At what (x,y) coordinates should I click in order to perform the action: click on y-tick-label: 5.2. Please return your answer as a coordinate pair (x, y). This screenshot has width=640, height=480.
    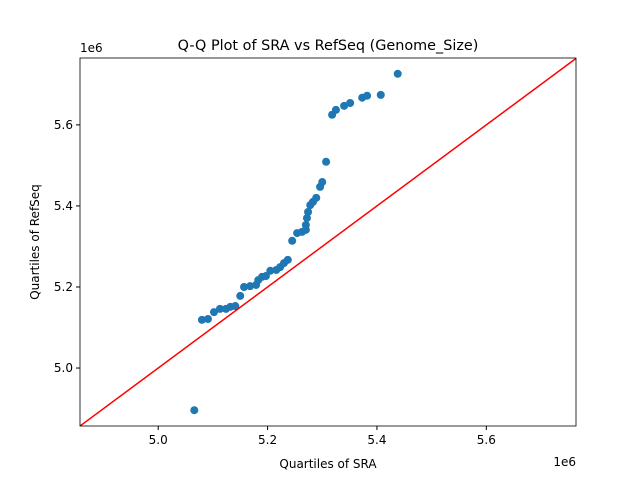
    Looking at the image, I should click on (63, 287).